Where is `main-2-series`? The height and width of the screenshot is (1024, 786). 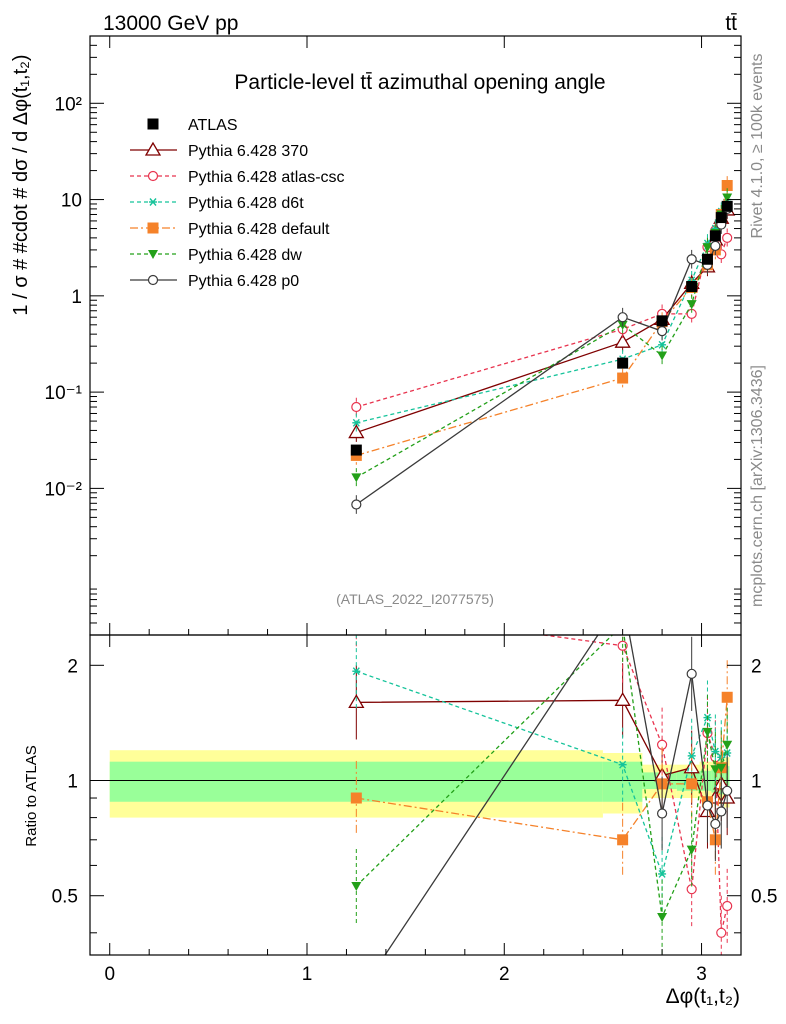
main-2-series is located at coordinates (542, 311).